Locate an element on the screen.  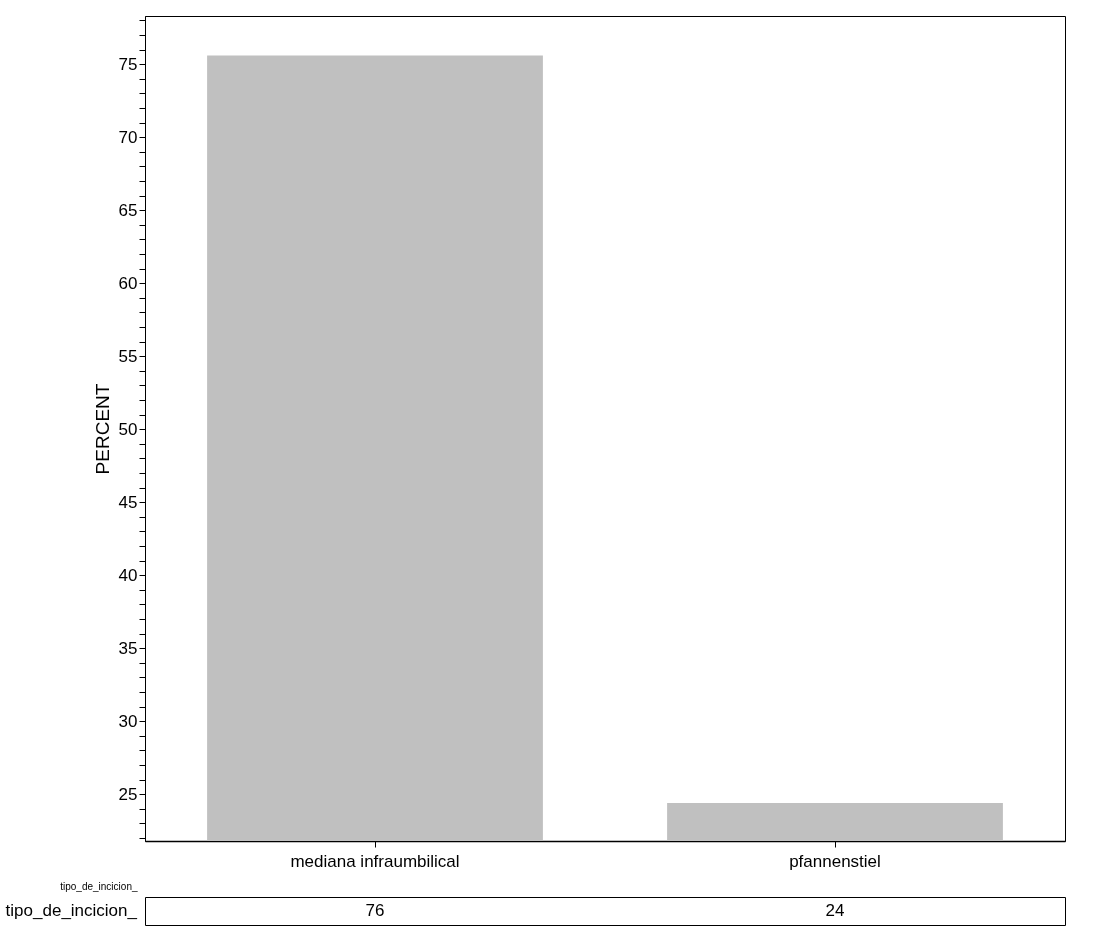
y-axis-title: PERCENT is located at coordinates (102, 429).